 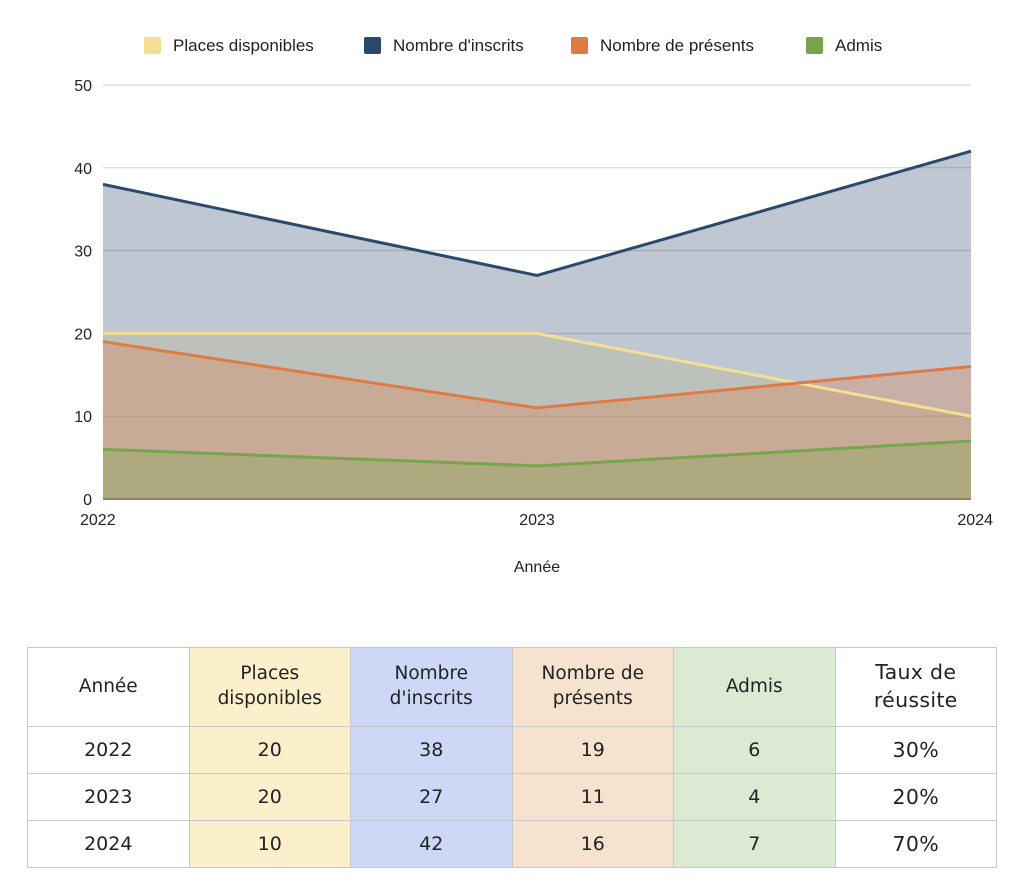 I want to click on y-tick-label: 30, so click(x=83, y=252).